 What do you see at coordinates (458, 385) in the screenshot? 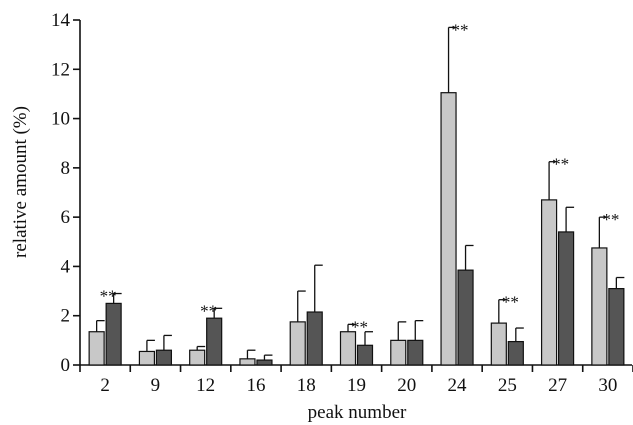
I see `x-tick-label: 24` at bounding box center [458, 385].